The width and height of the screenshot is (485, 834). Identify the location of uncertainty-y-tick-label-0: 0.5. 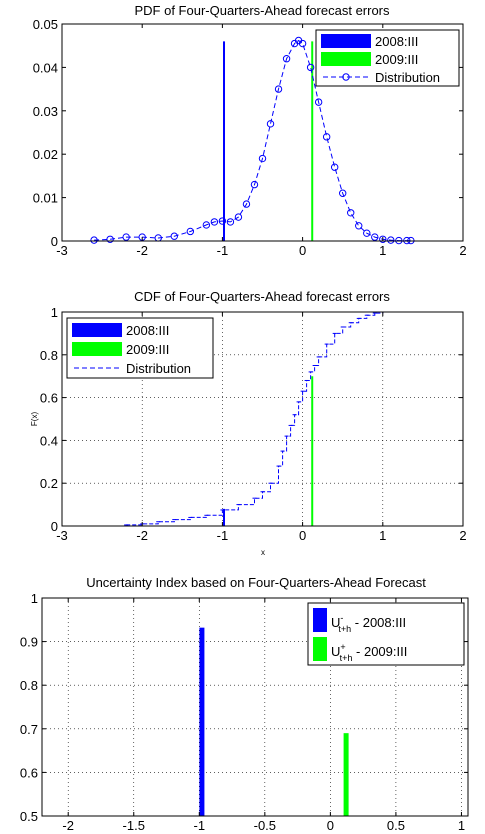
(29, 816).